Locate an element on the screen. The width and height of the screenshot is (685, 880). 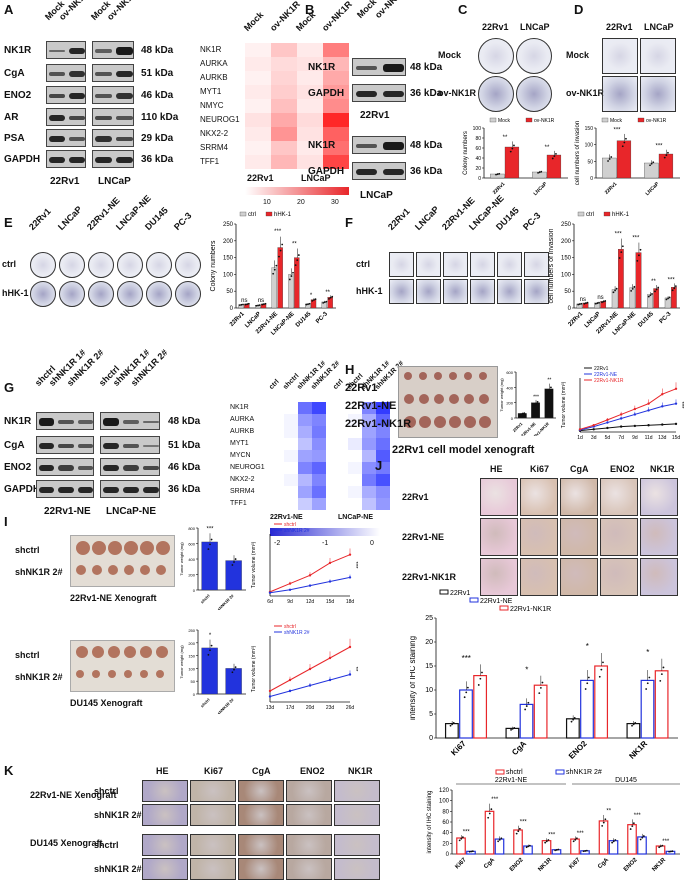
kda-label: 36 kDa is located at coordinates (184, 489).